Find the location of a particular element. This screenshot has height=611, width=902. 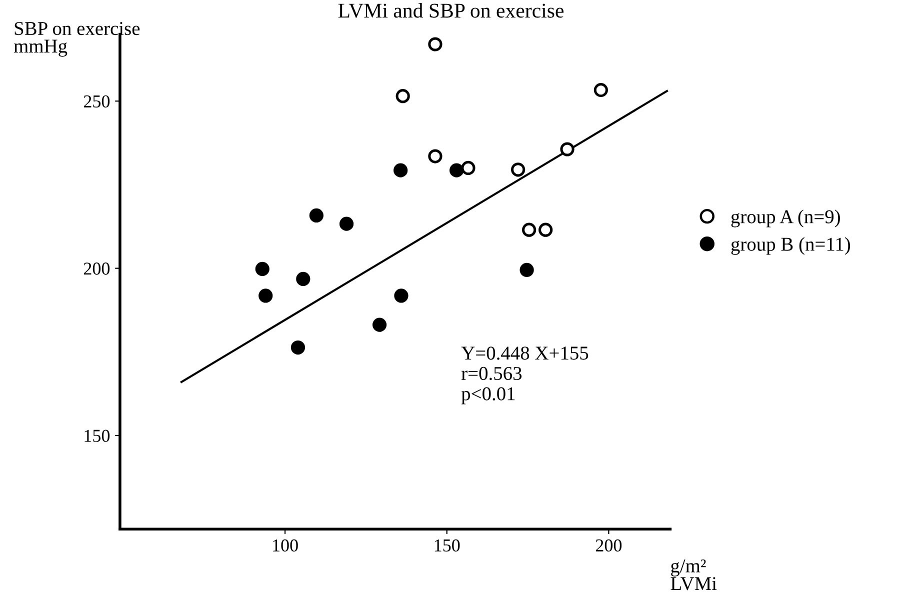

legend-label: group B (n=11) is located at coordinates (790, 246).